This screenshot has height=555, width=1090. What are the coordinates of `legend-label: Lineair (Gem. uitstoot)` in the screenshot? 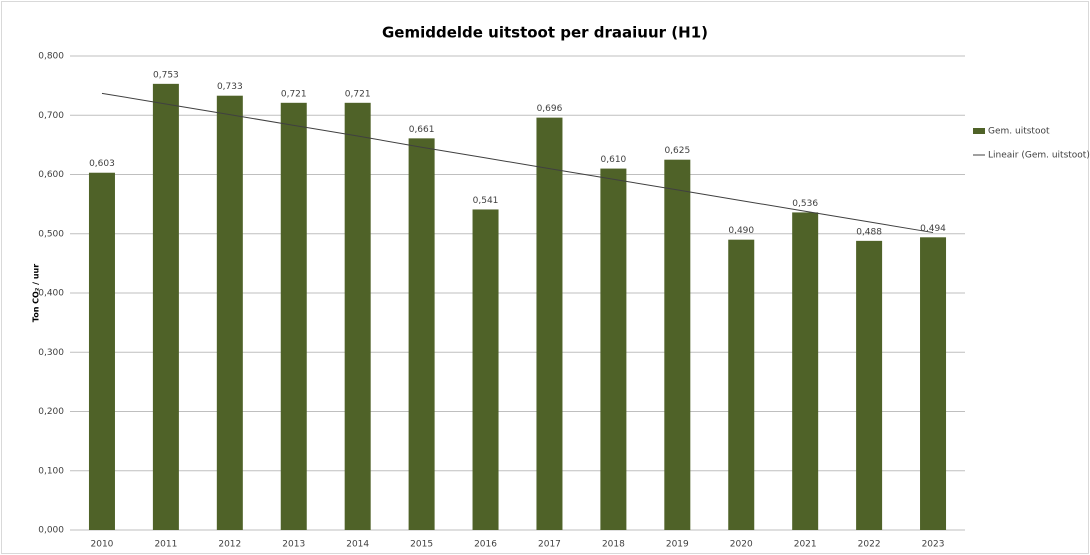 It's located at (1039, 156).